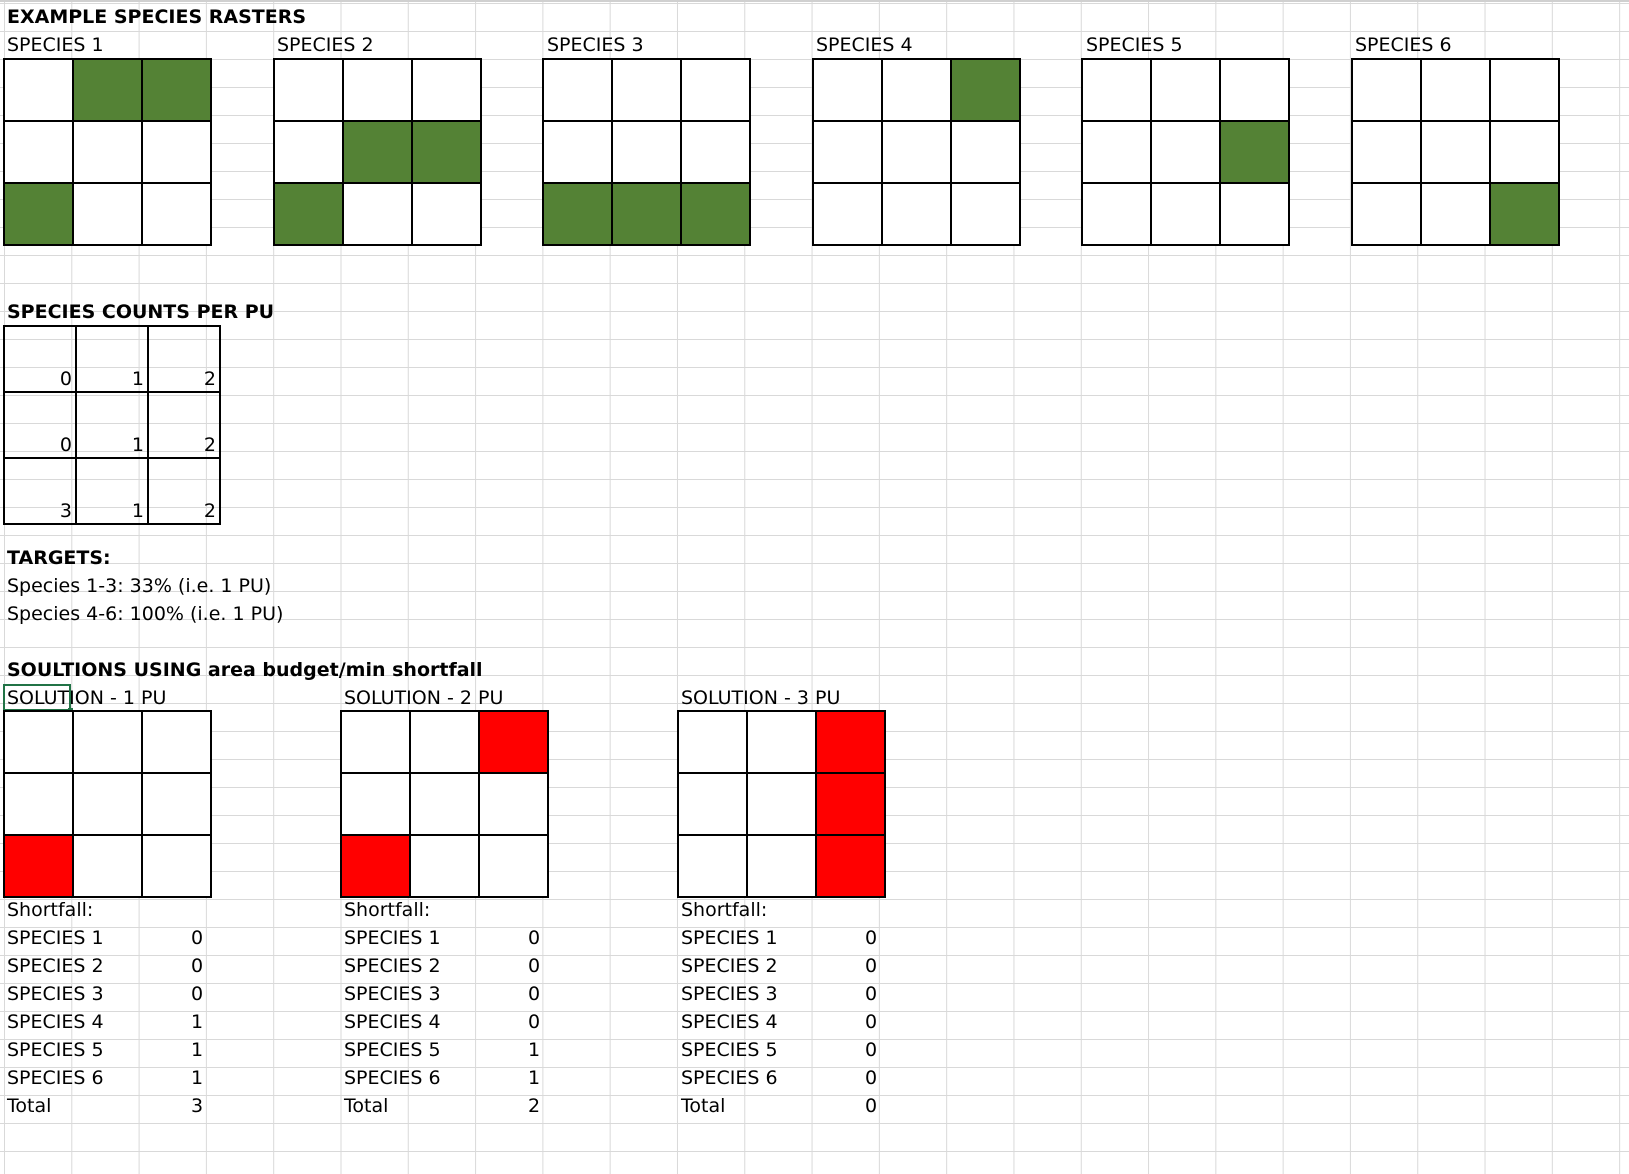 The height and width of the screenshot is (1174, 1629). What do you see at coordinates (729, 1078) in the screenshot?
I see `shortfall-row-name: SPECIES 6` at bounding box center [729, 1078].